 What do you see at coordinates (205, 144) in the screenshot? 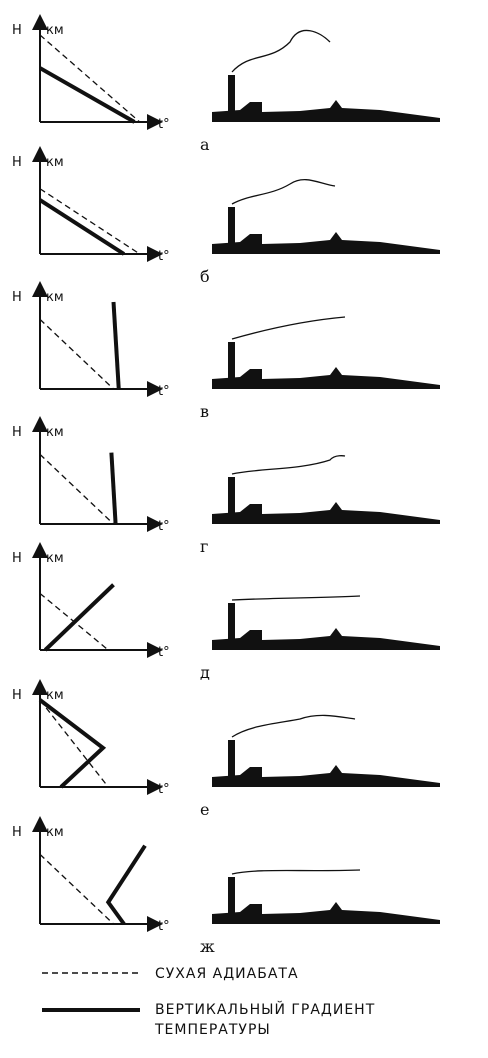
I see `panel-letter: а` at bounding box center [205, 144].